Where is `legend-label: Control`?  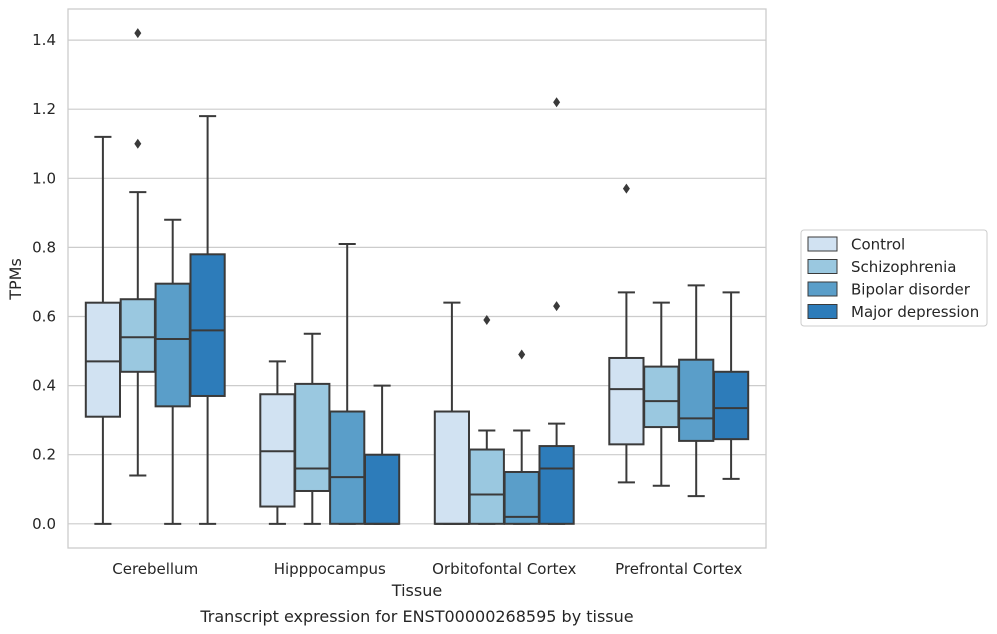
legend-label: Control is located at coordinates (878, 245).